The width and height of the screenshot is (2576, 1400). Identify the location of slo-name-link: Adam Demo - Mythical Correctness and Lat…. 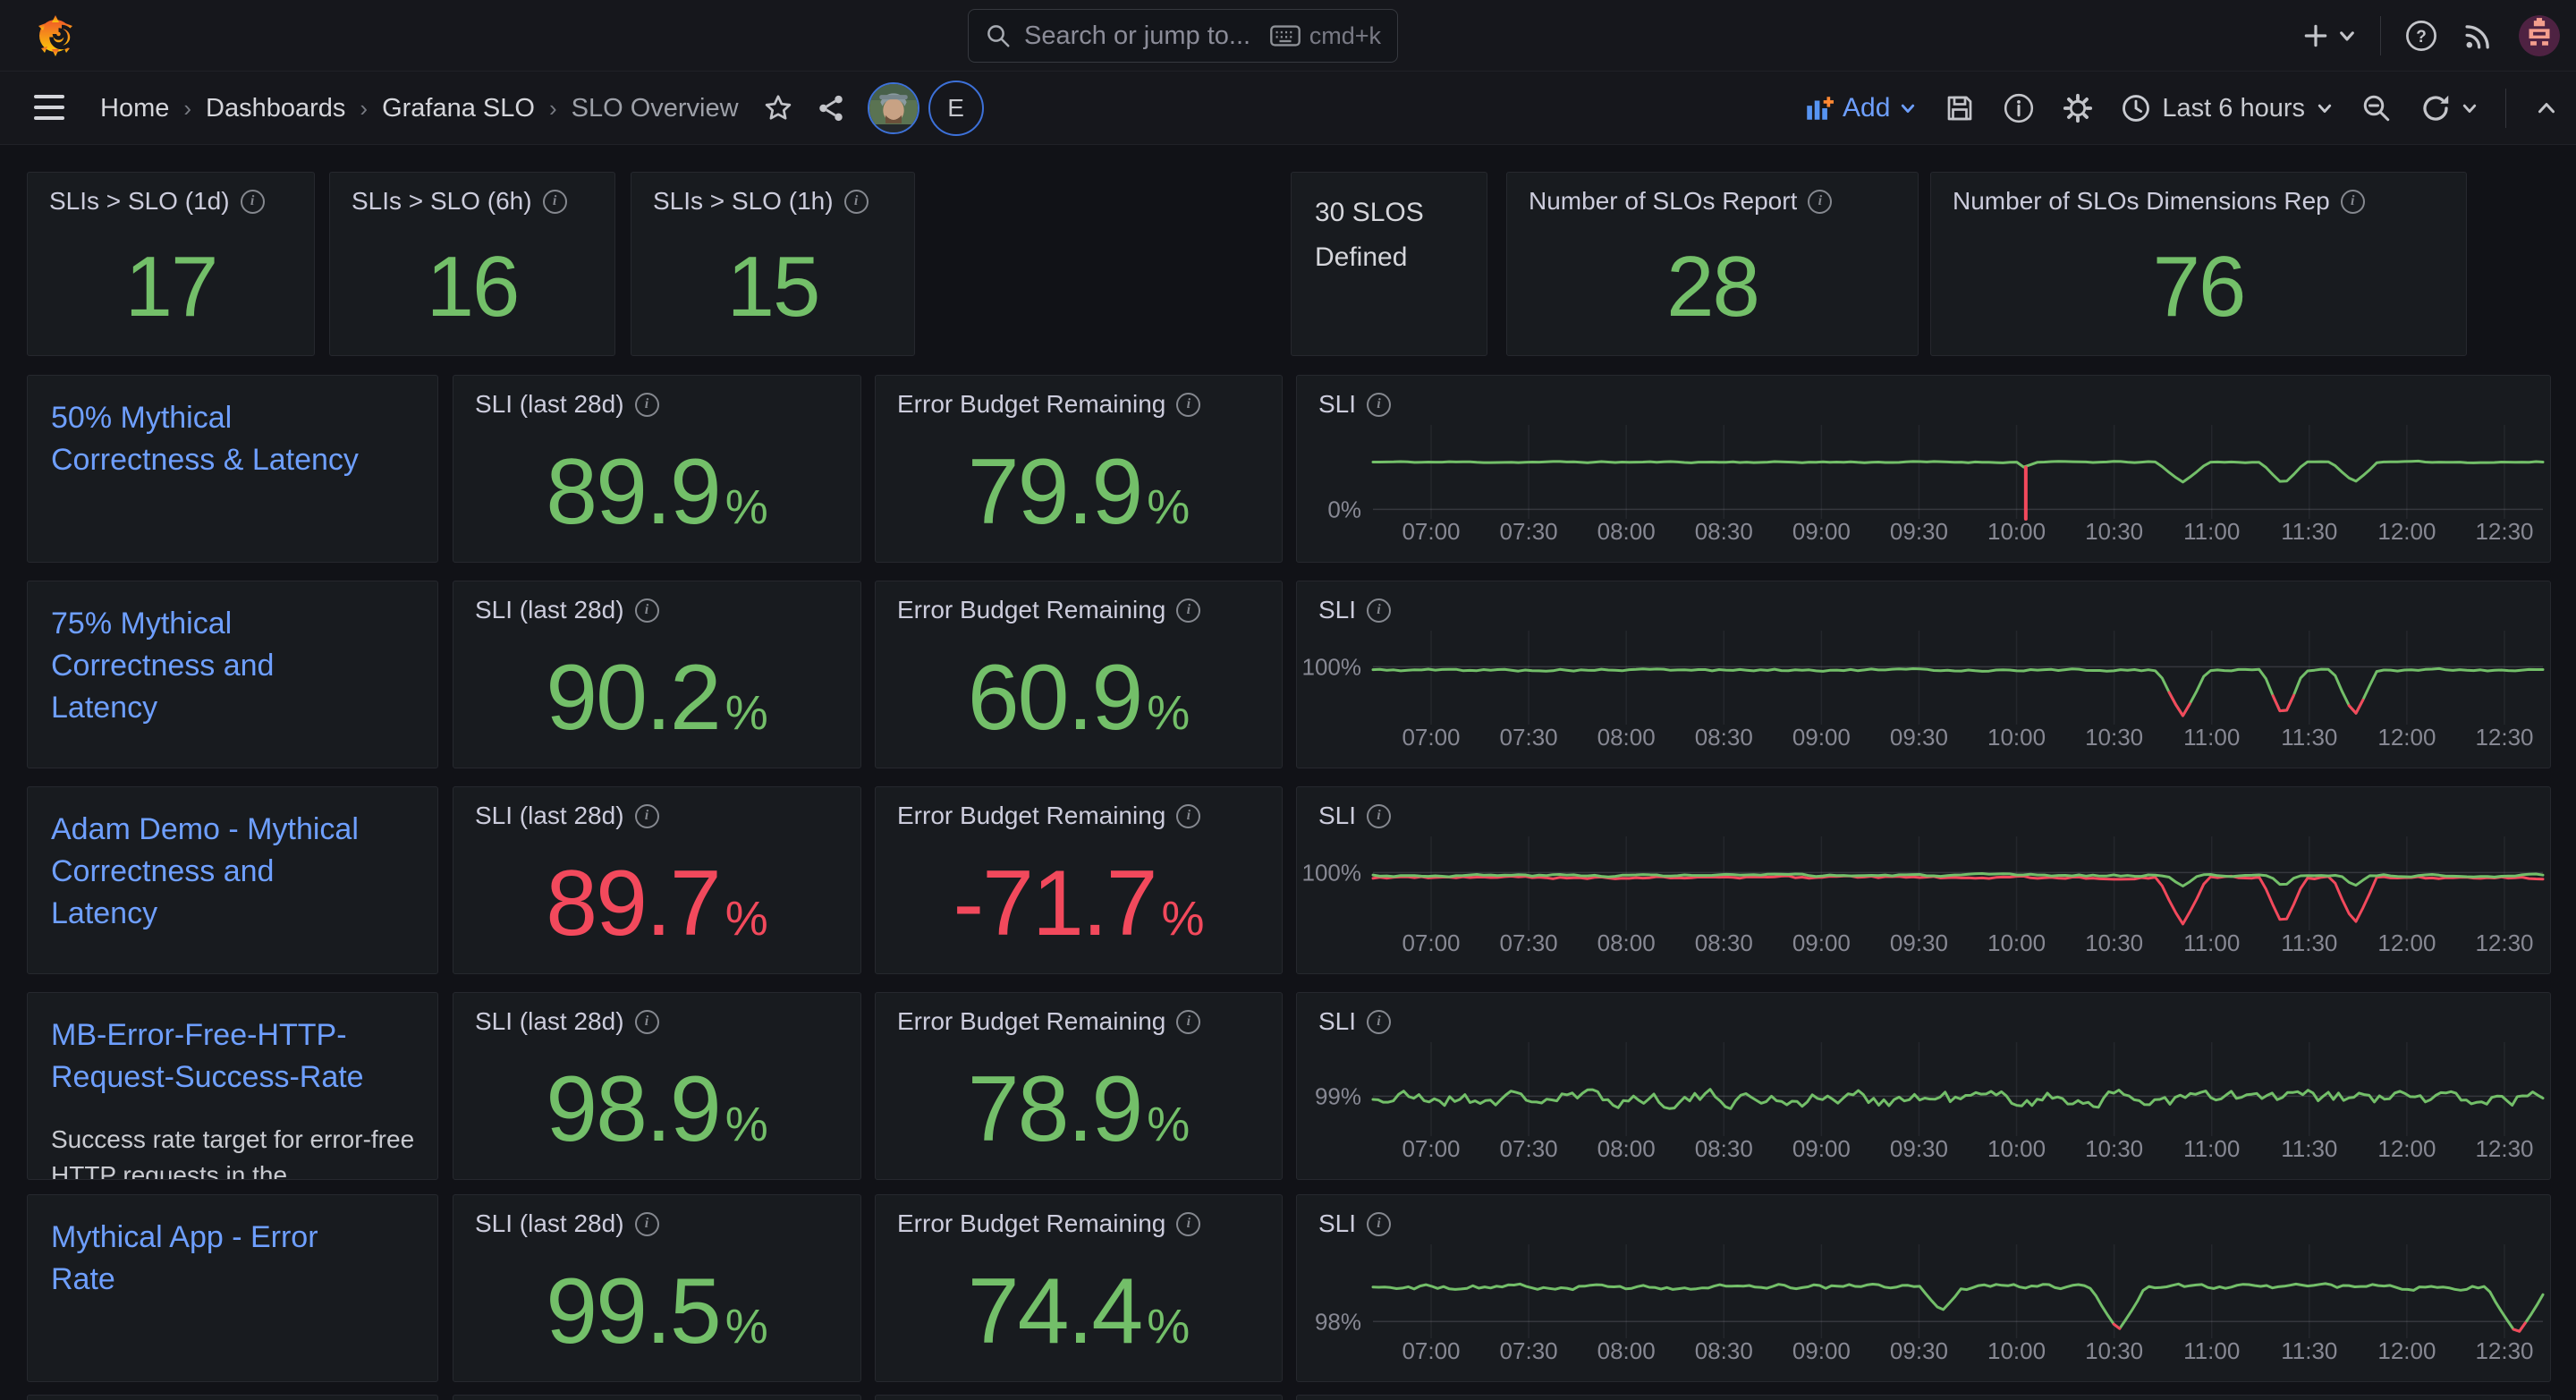
(205, 871).